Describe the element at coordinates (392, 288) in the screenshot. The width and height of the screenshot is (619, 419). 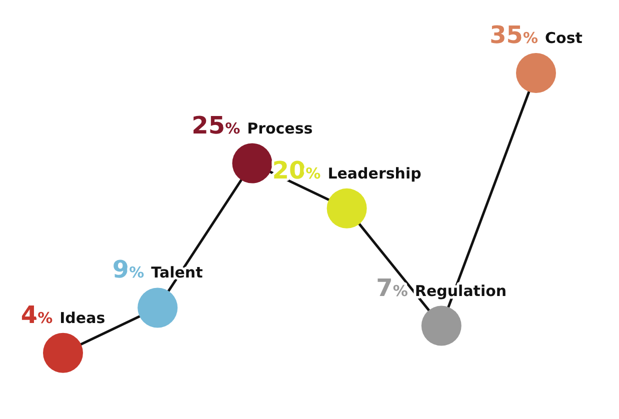
I see `data-label: 7%` at that location.